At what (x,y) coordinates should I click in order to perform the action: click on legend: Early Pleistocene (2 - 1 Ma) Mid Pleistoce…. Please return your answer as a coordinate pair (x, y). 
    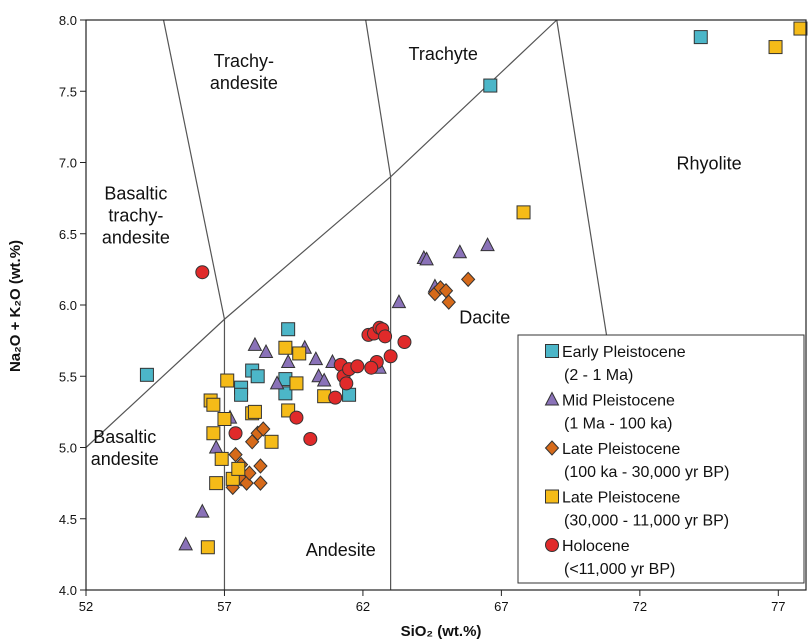
    Looking at the image, I should click on (661, 459).